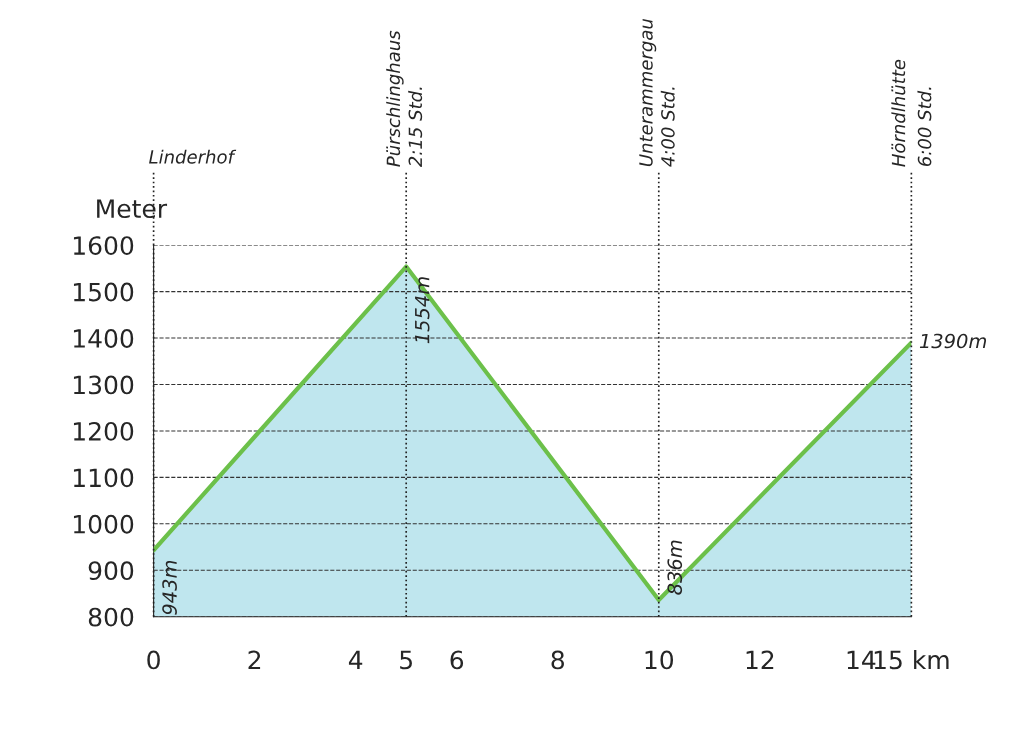 The image size is (1024, 743). What do you see at coordinates (667, 127) in the screenshot?
I see `annotation: 4:00 Std.` at bounding box center [667, 127].